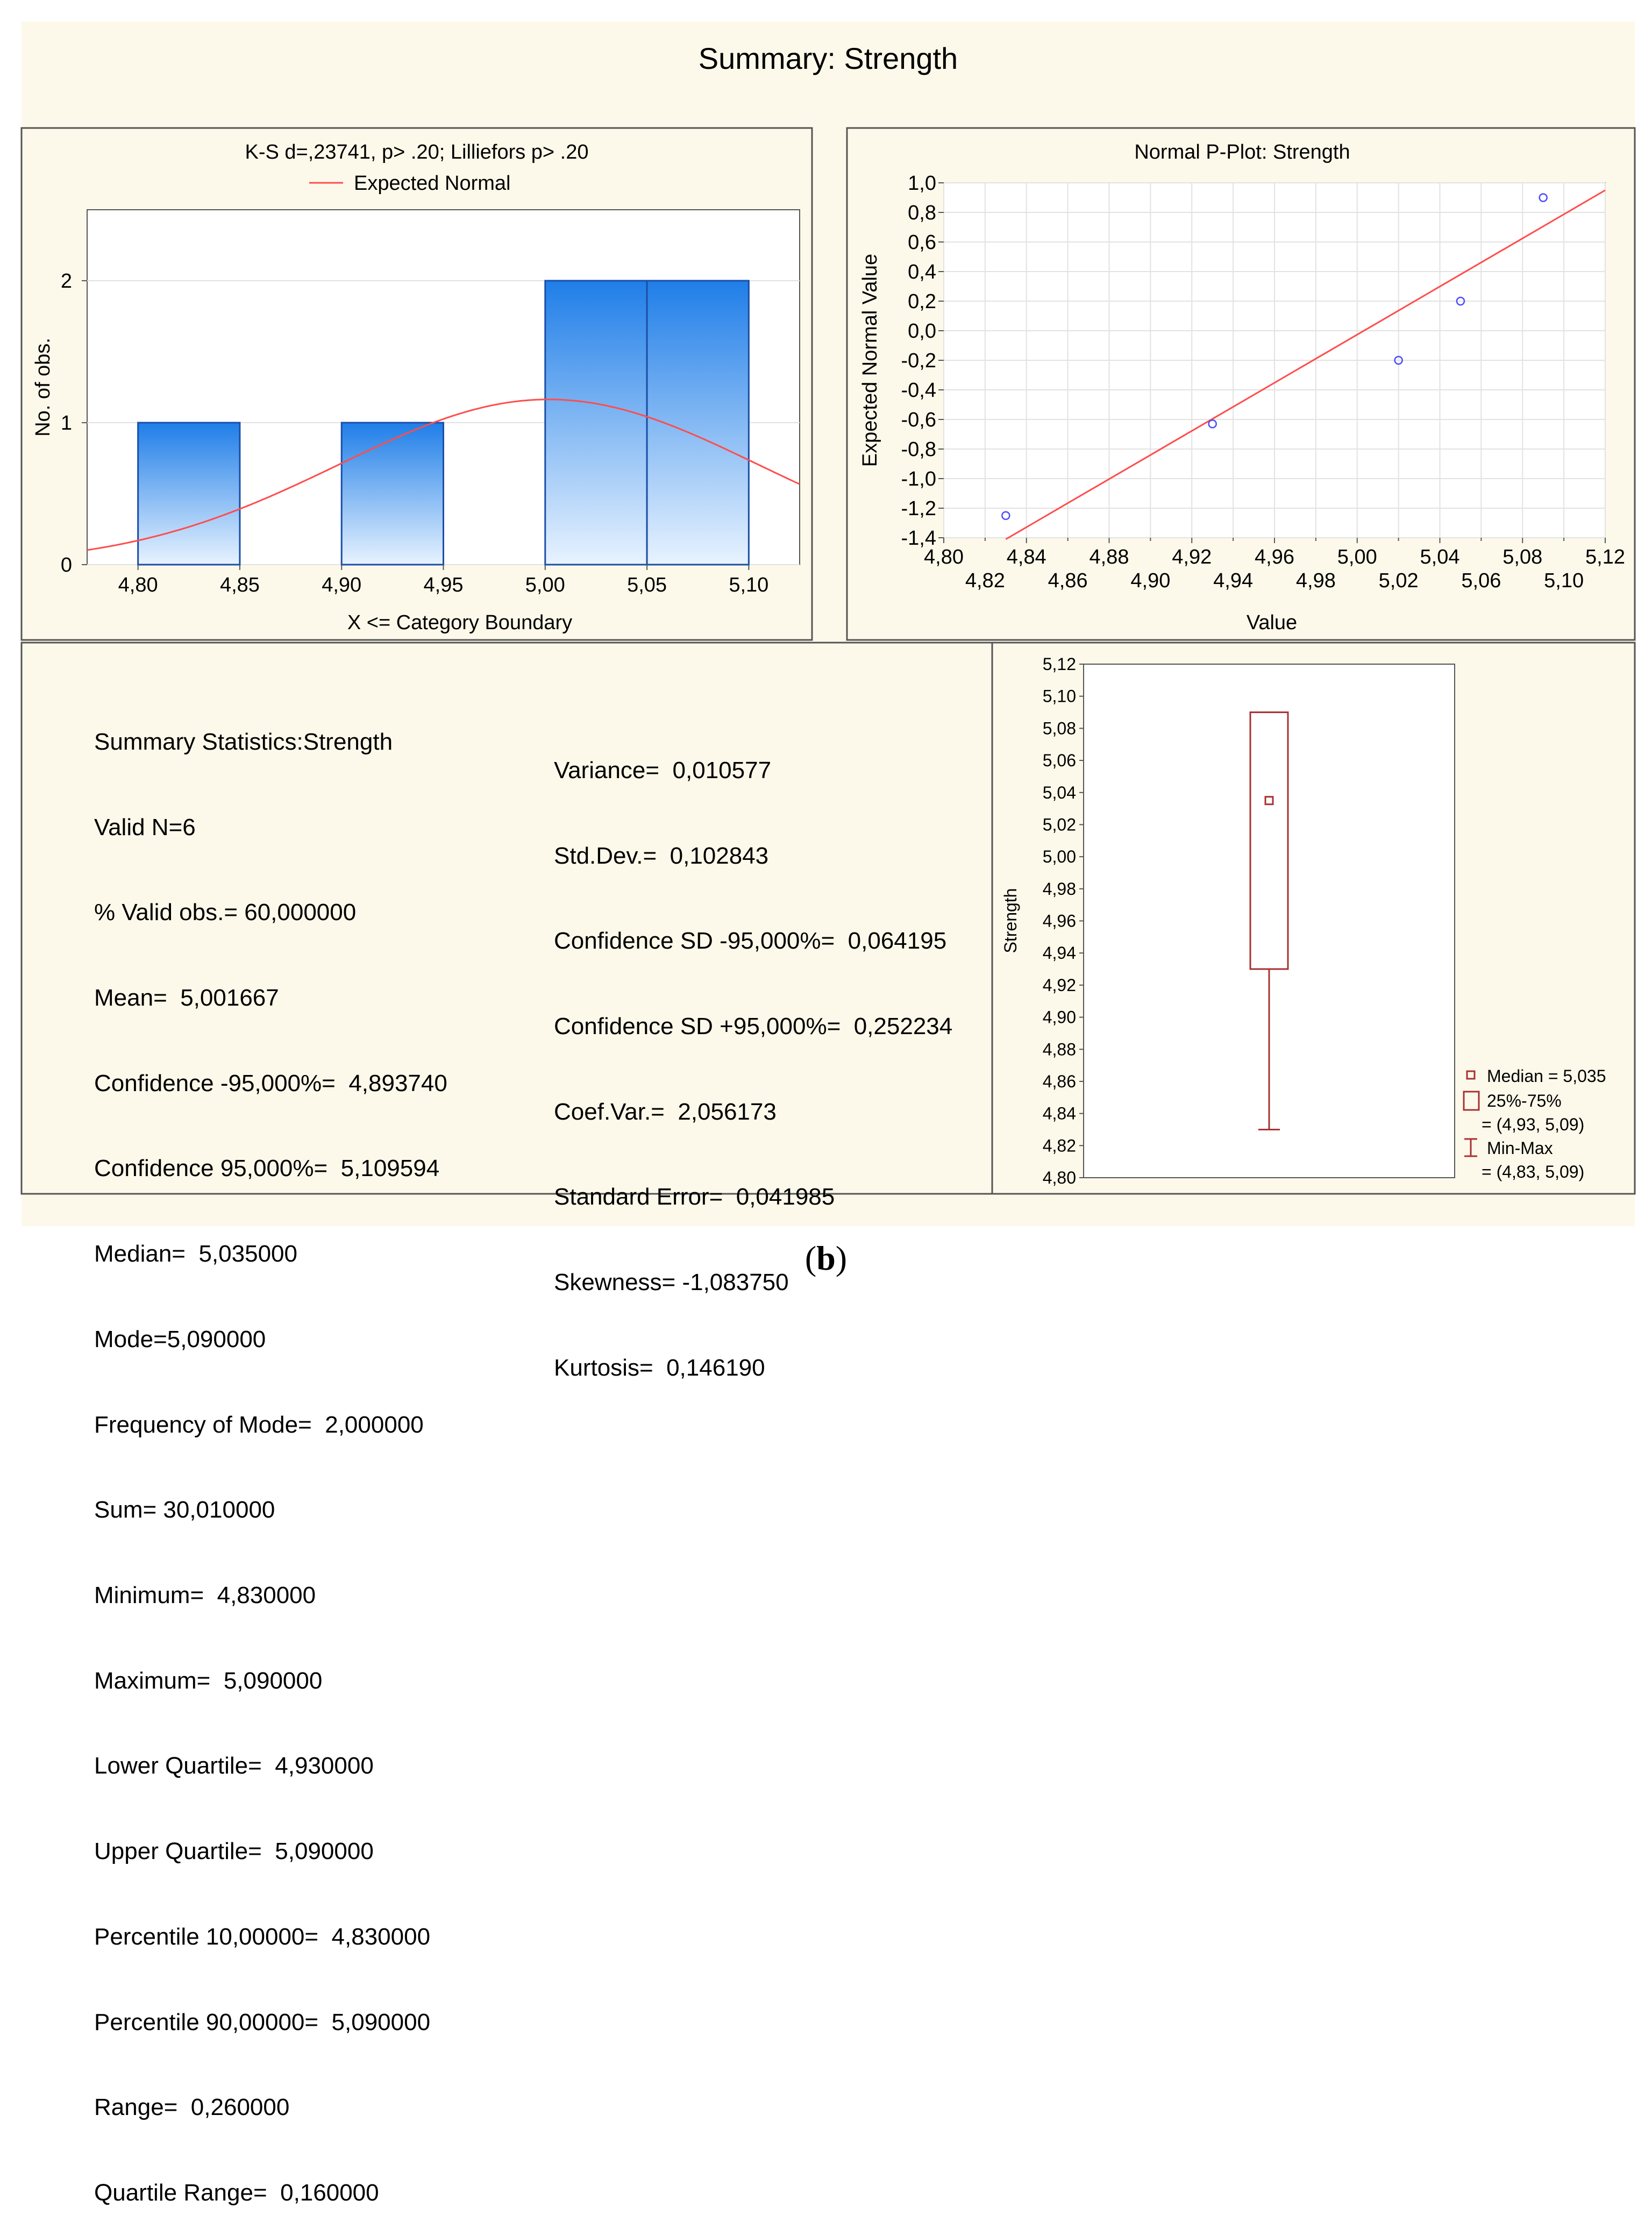 The width and height of the screenshot is (1652, 2236). Describe the element at coordinates (208, 1680) in the screenshot. I see `stats-line: Maximum= 5,090000` at that location.